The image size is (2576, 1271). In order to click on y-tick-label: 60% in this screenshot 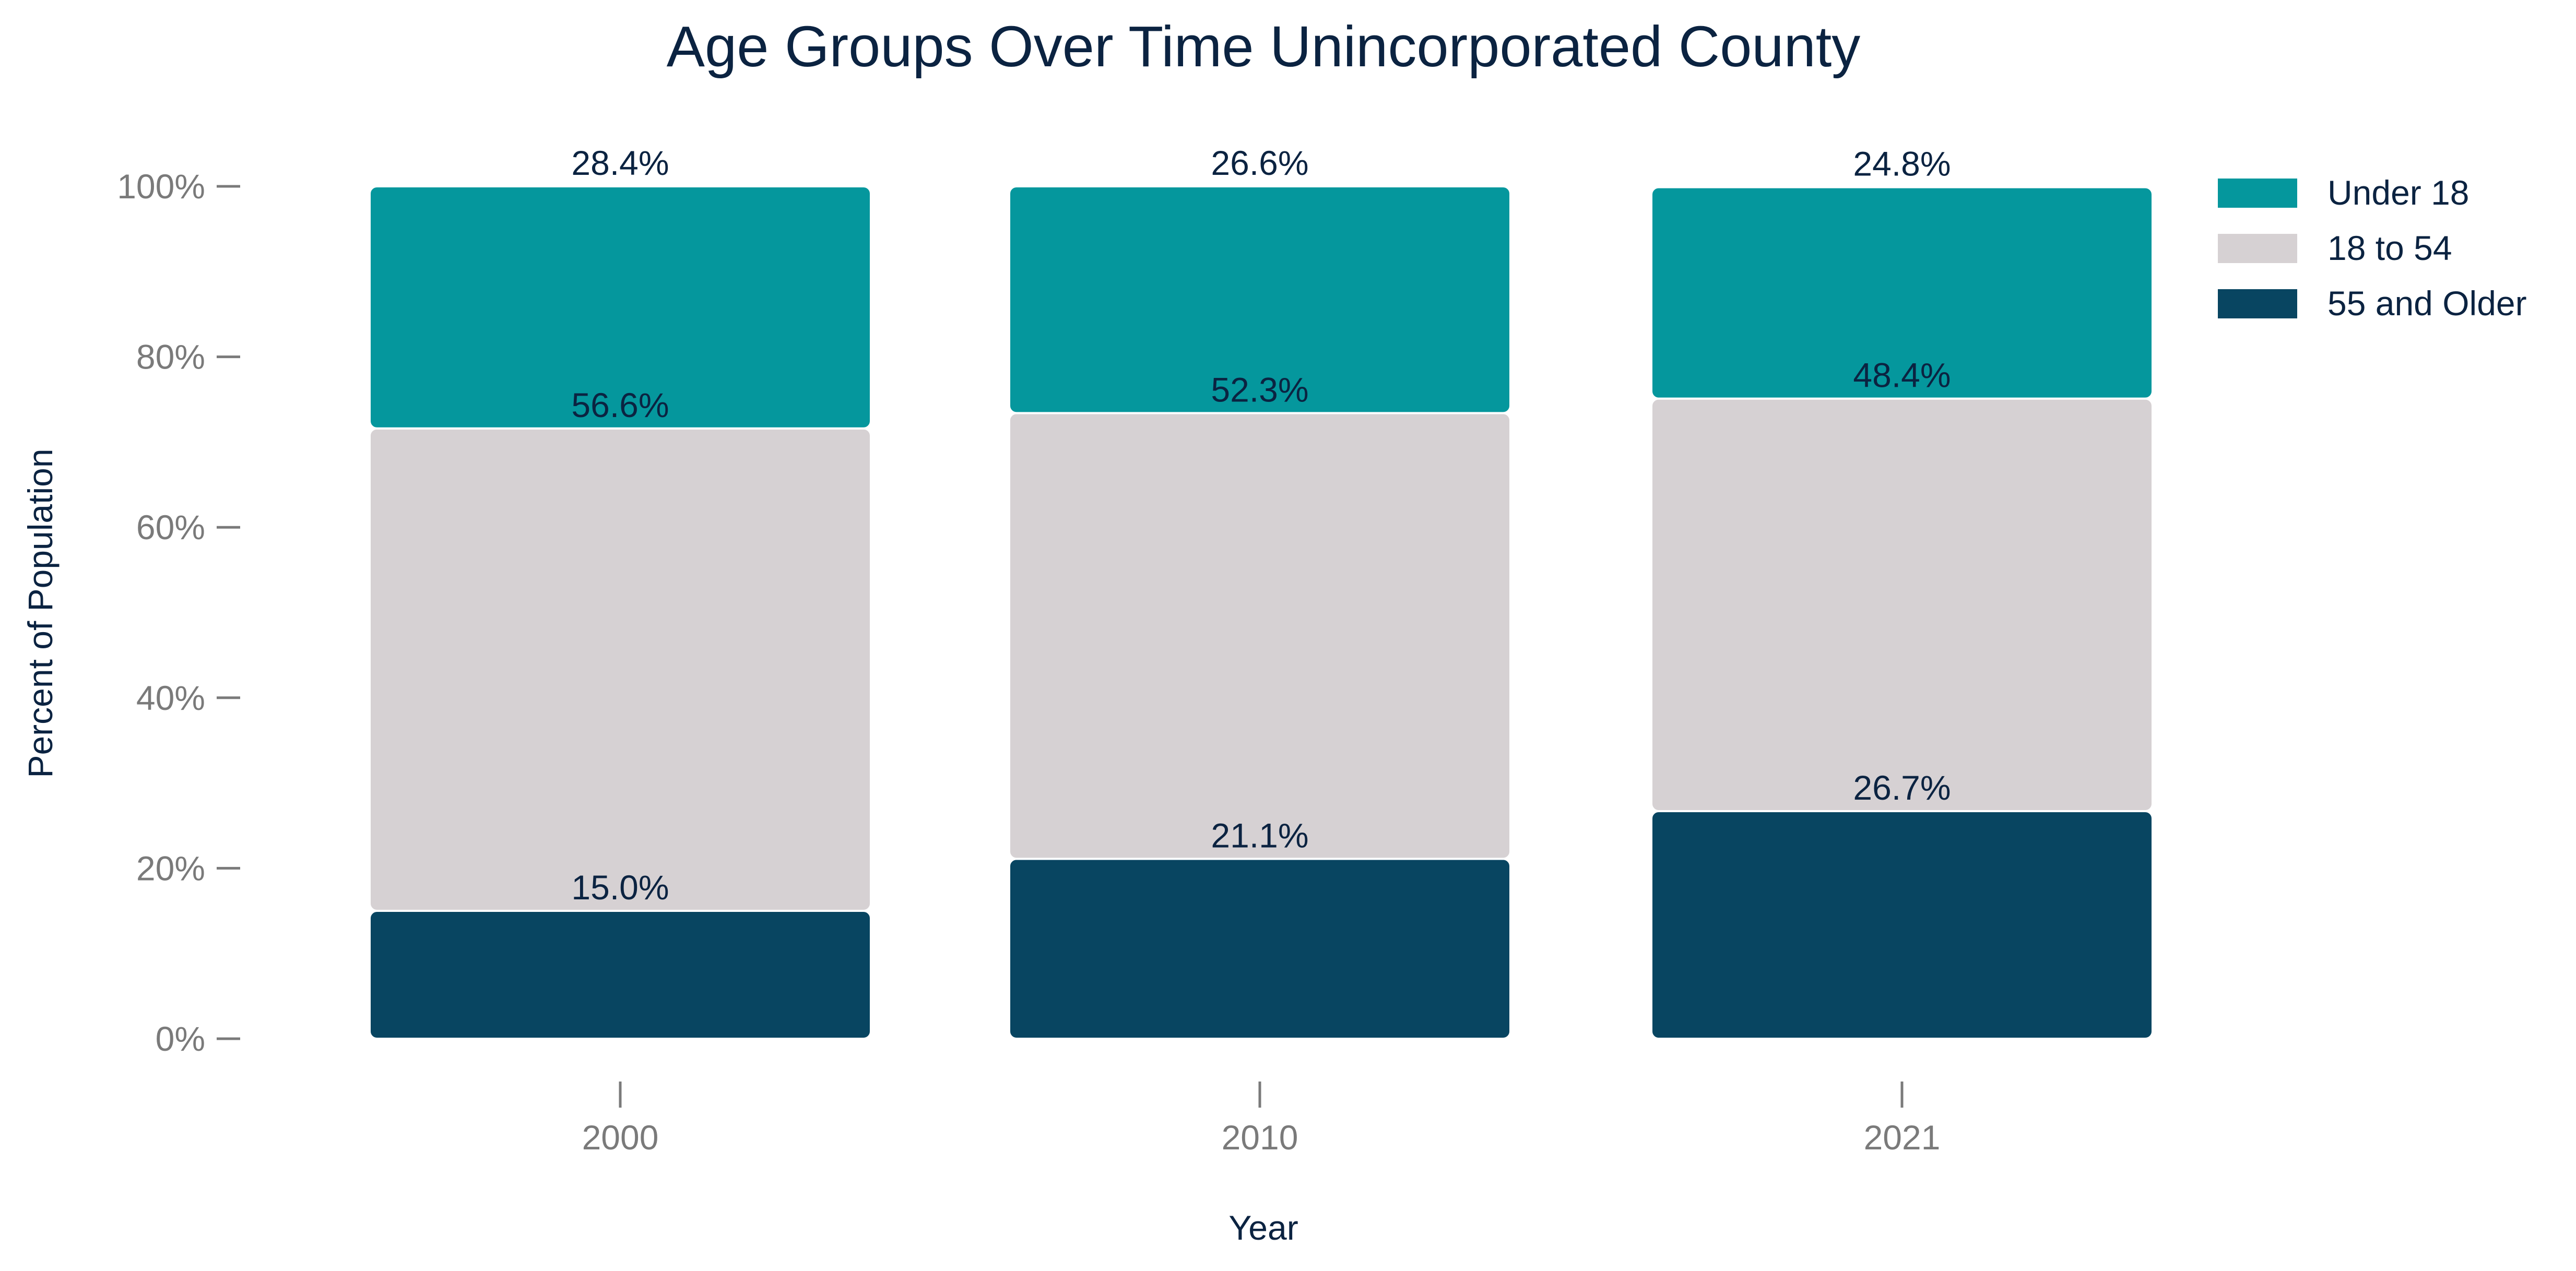, I will do `click(170, 528)`.